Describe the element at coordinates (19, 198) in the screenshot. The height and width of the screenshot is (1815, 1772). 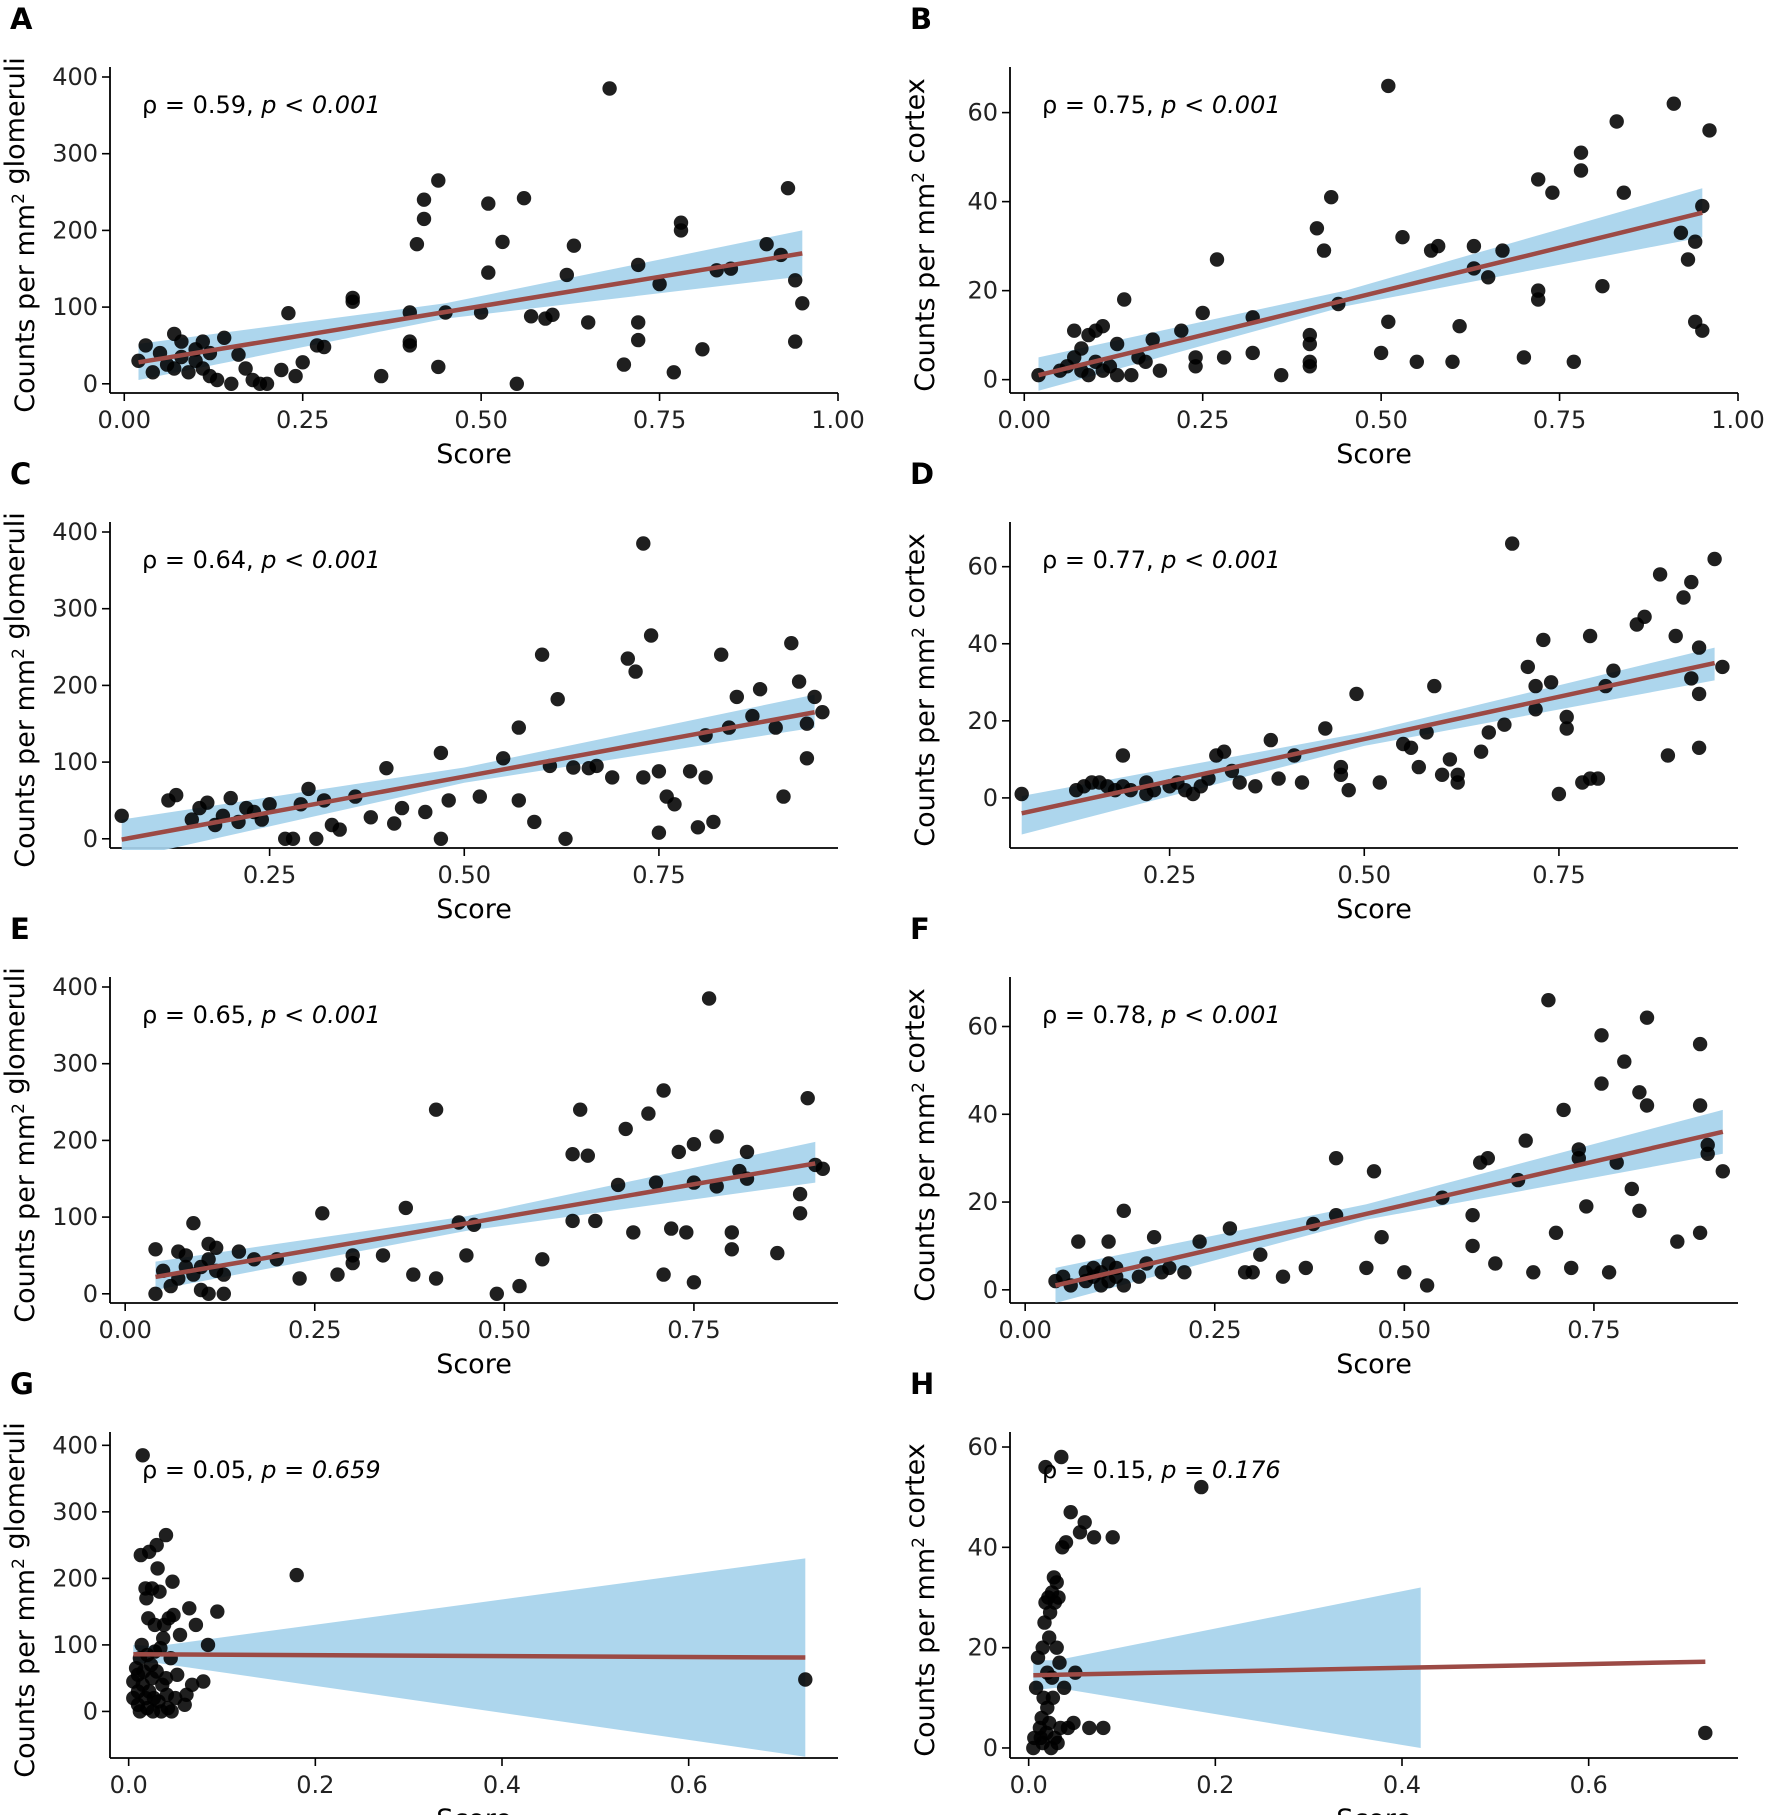
I see `panel-a-y-title-sup: 2` at that location.